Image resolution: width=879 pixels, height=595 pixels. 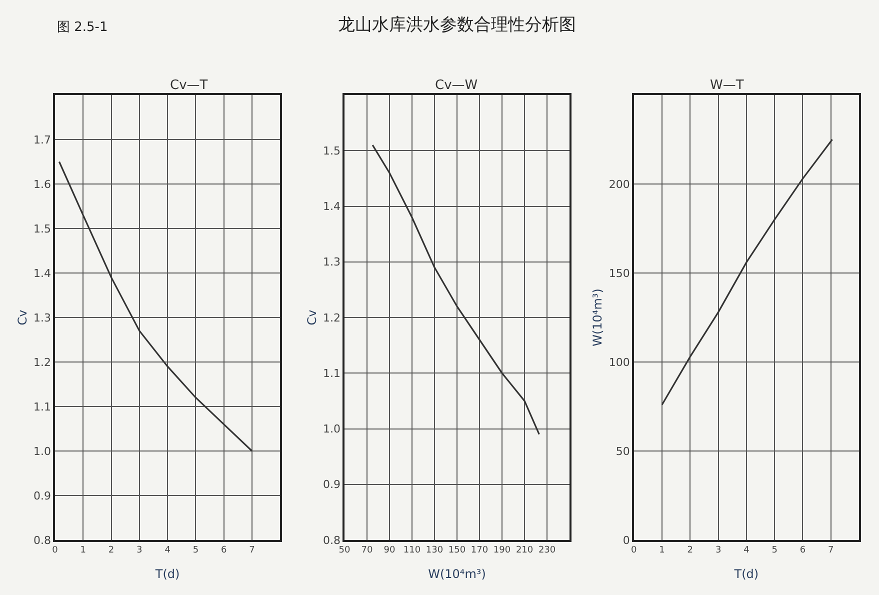 What do you see at coordinates (457, 551) in the screenshot?
I see `x-tick-label: 150` at bounding box center [457, 551].